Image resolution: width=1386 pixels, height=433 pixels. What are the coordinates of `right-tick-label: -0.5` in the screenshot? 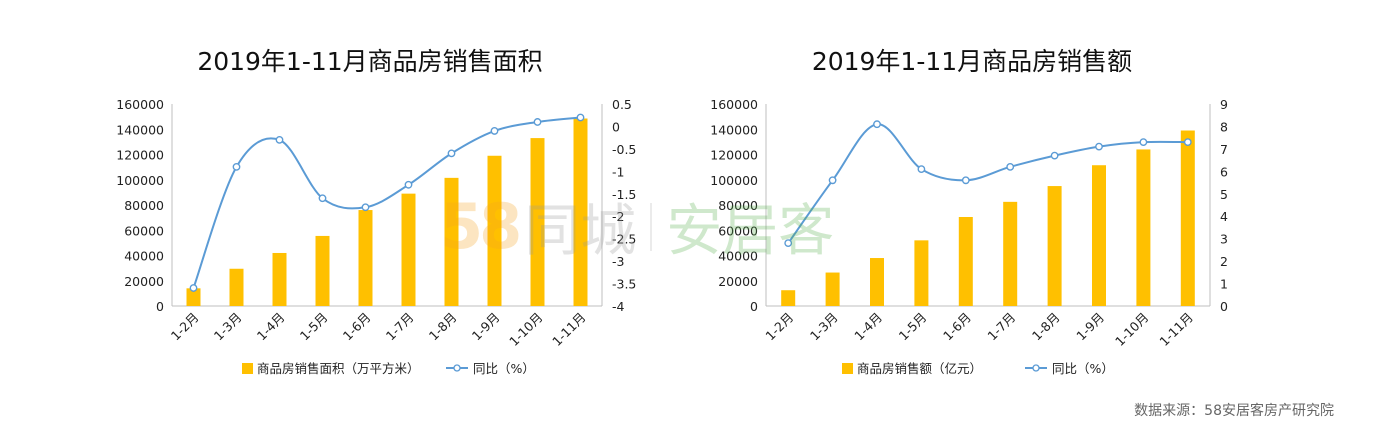 It's located at (624, 149).